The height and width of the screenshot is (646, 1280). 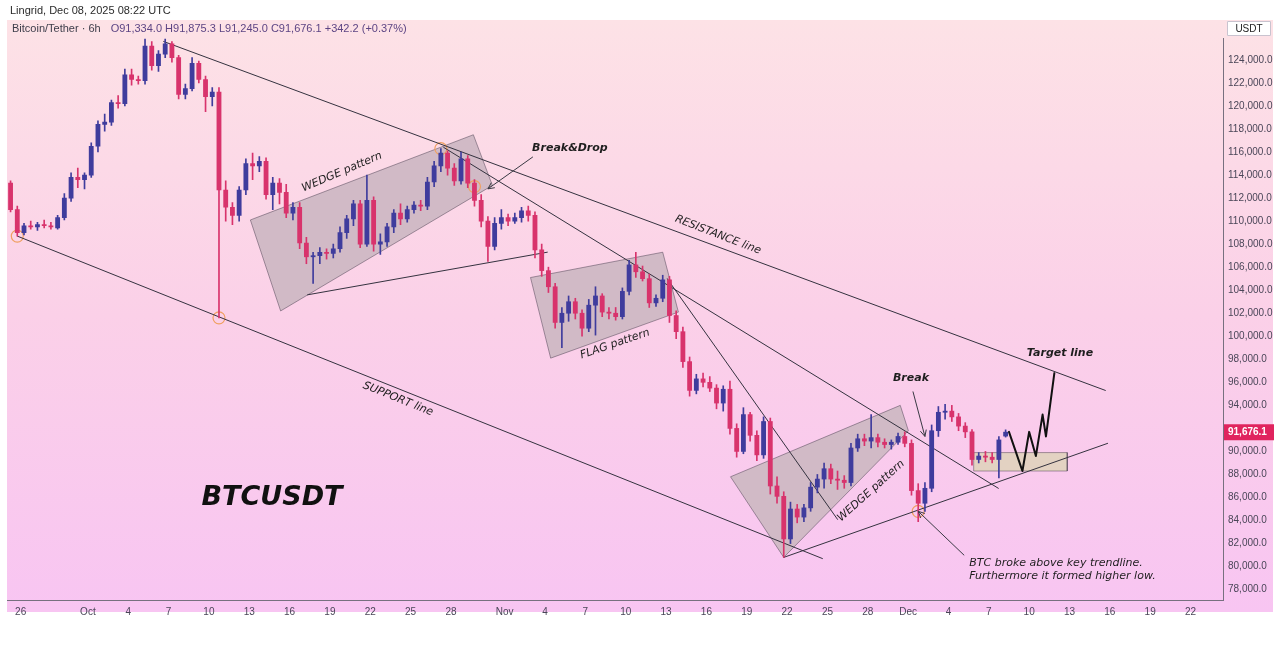 I want to click on y-tick-label: 84,000.0, so click(x=1248, y=520).